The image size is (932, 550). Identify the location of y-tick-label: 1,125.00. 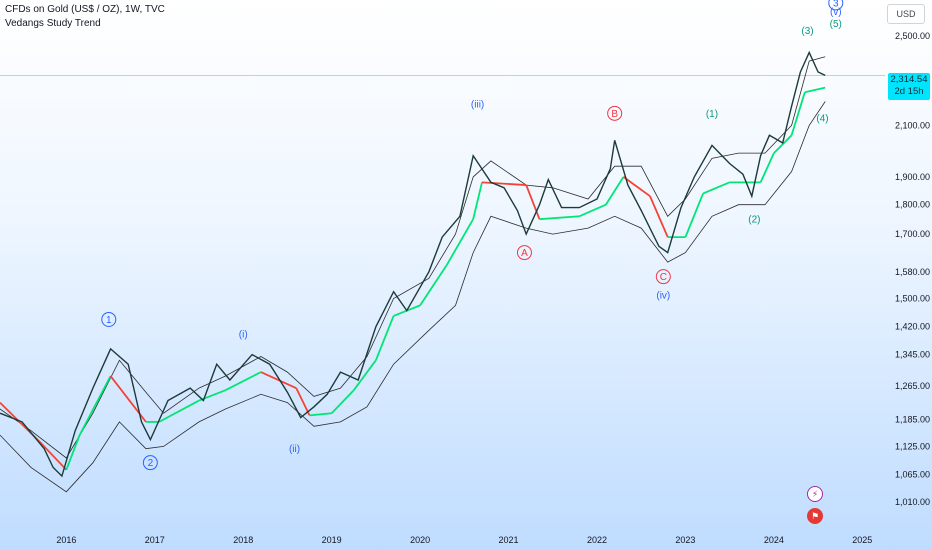
(912, 446).